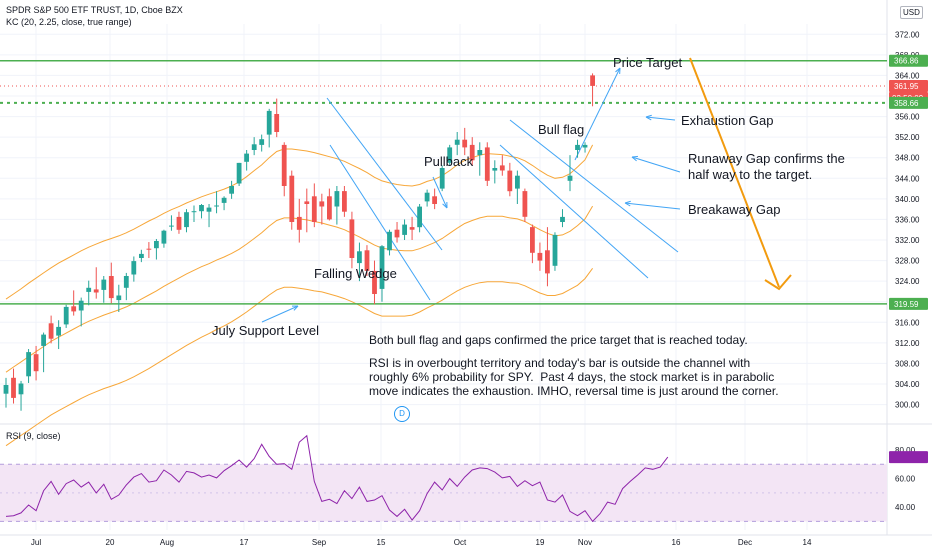 This screenshot has width=932, height=550. I want to click on price-tick-label: 328.00, so click(907, 261).